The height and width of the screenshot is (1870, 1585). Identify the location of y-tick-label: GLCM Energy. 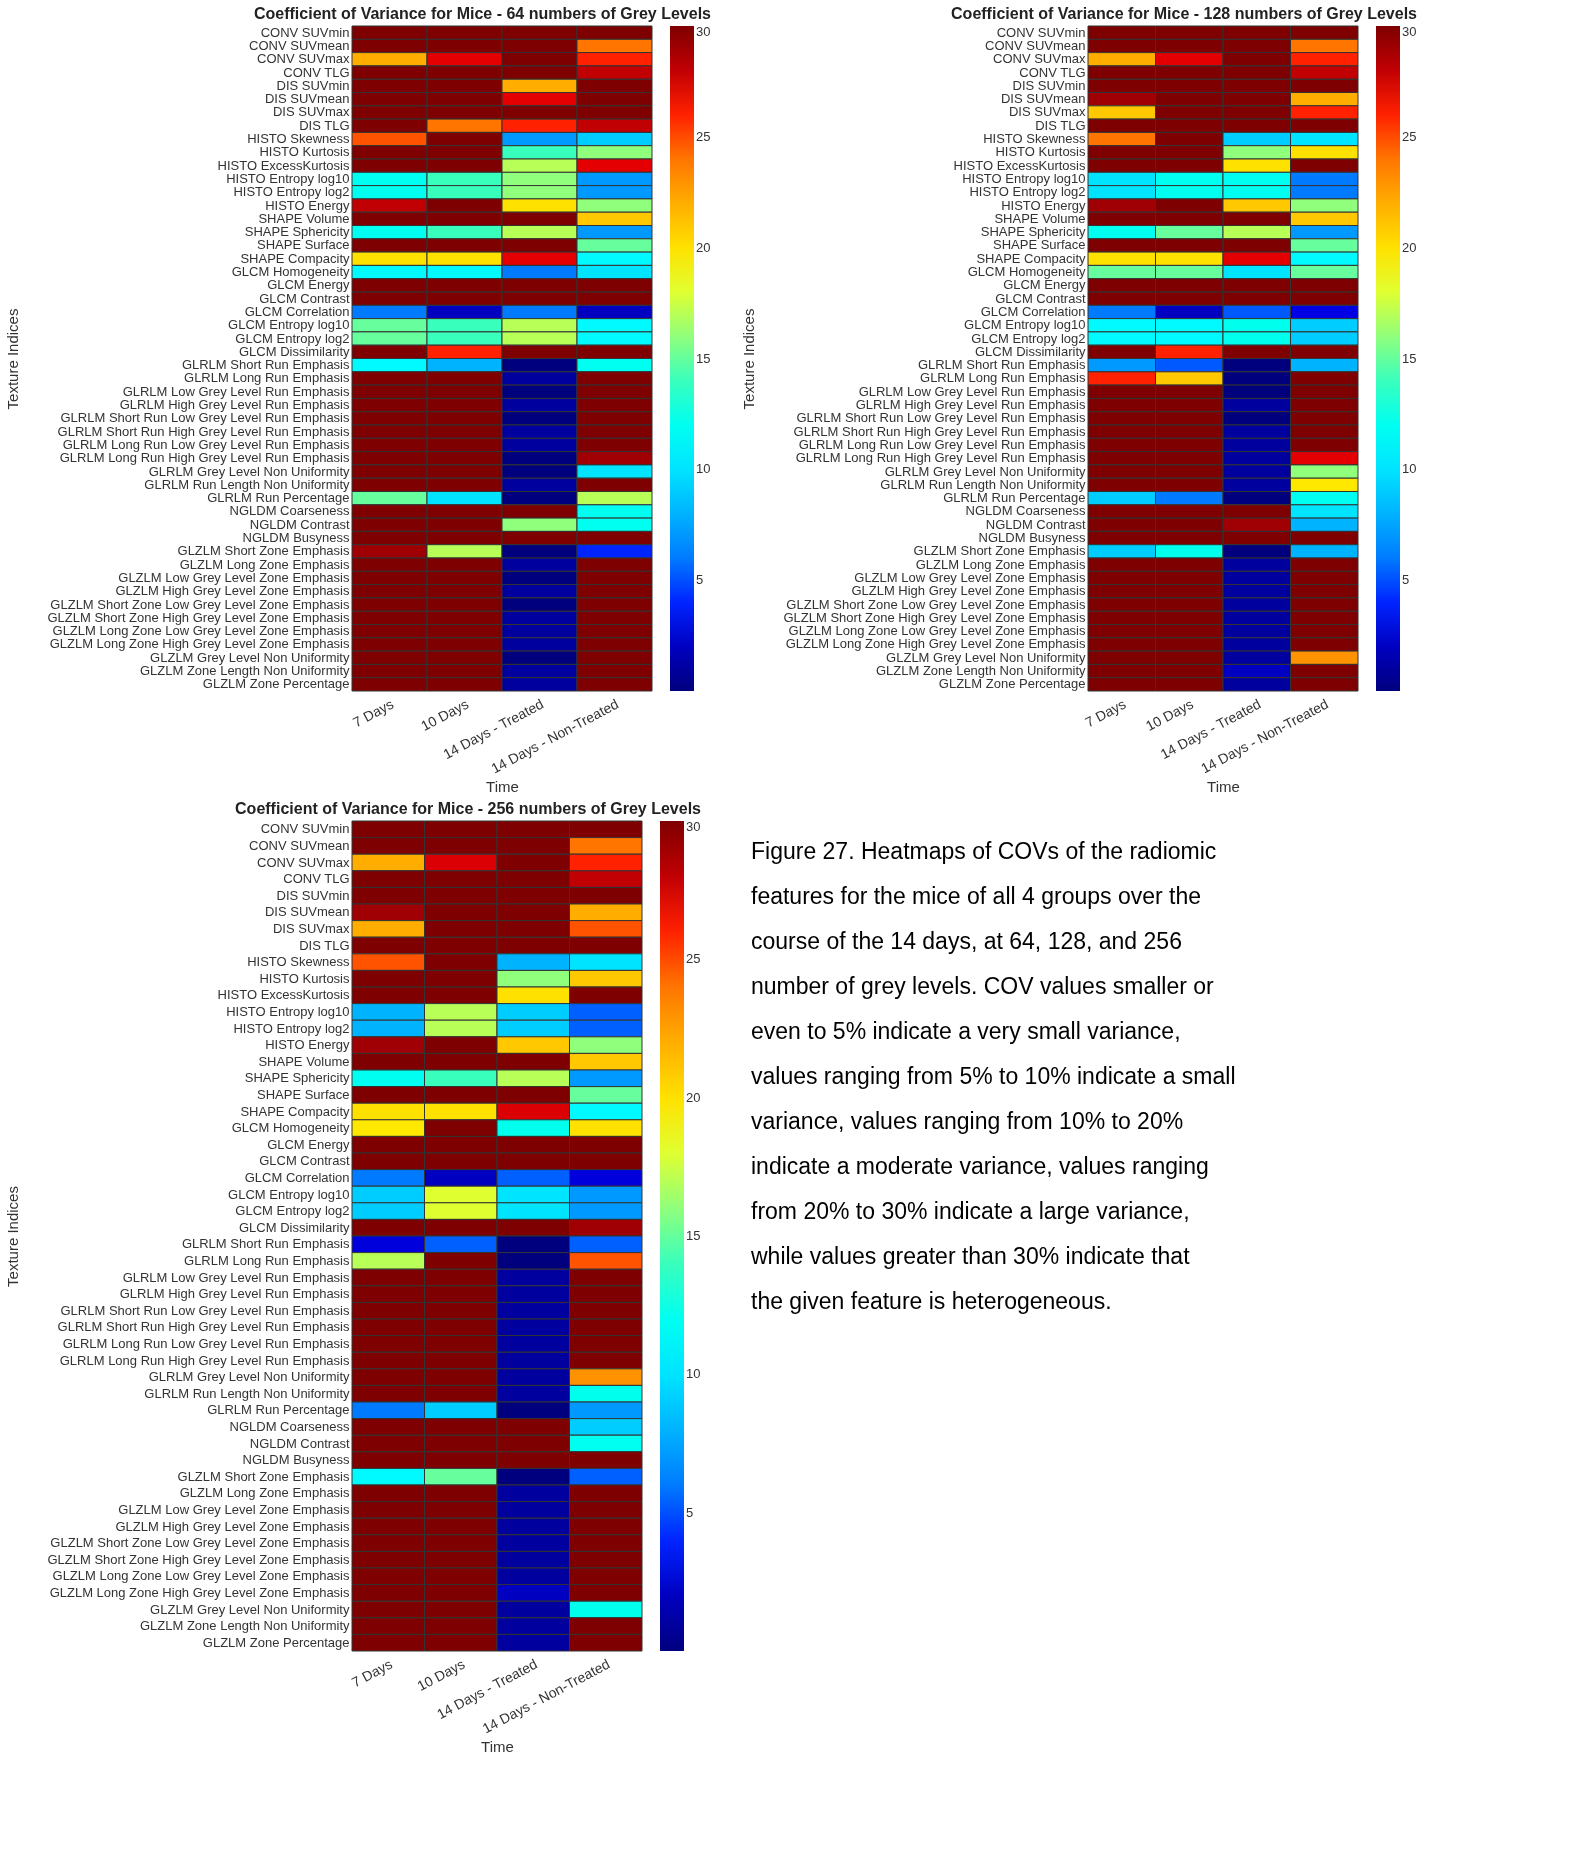
(308, 1144).